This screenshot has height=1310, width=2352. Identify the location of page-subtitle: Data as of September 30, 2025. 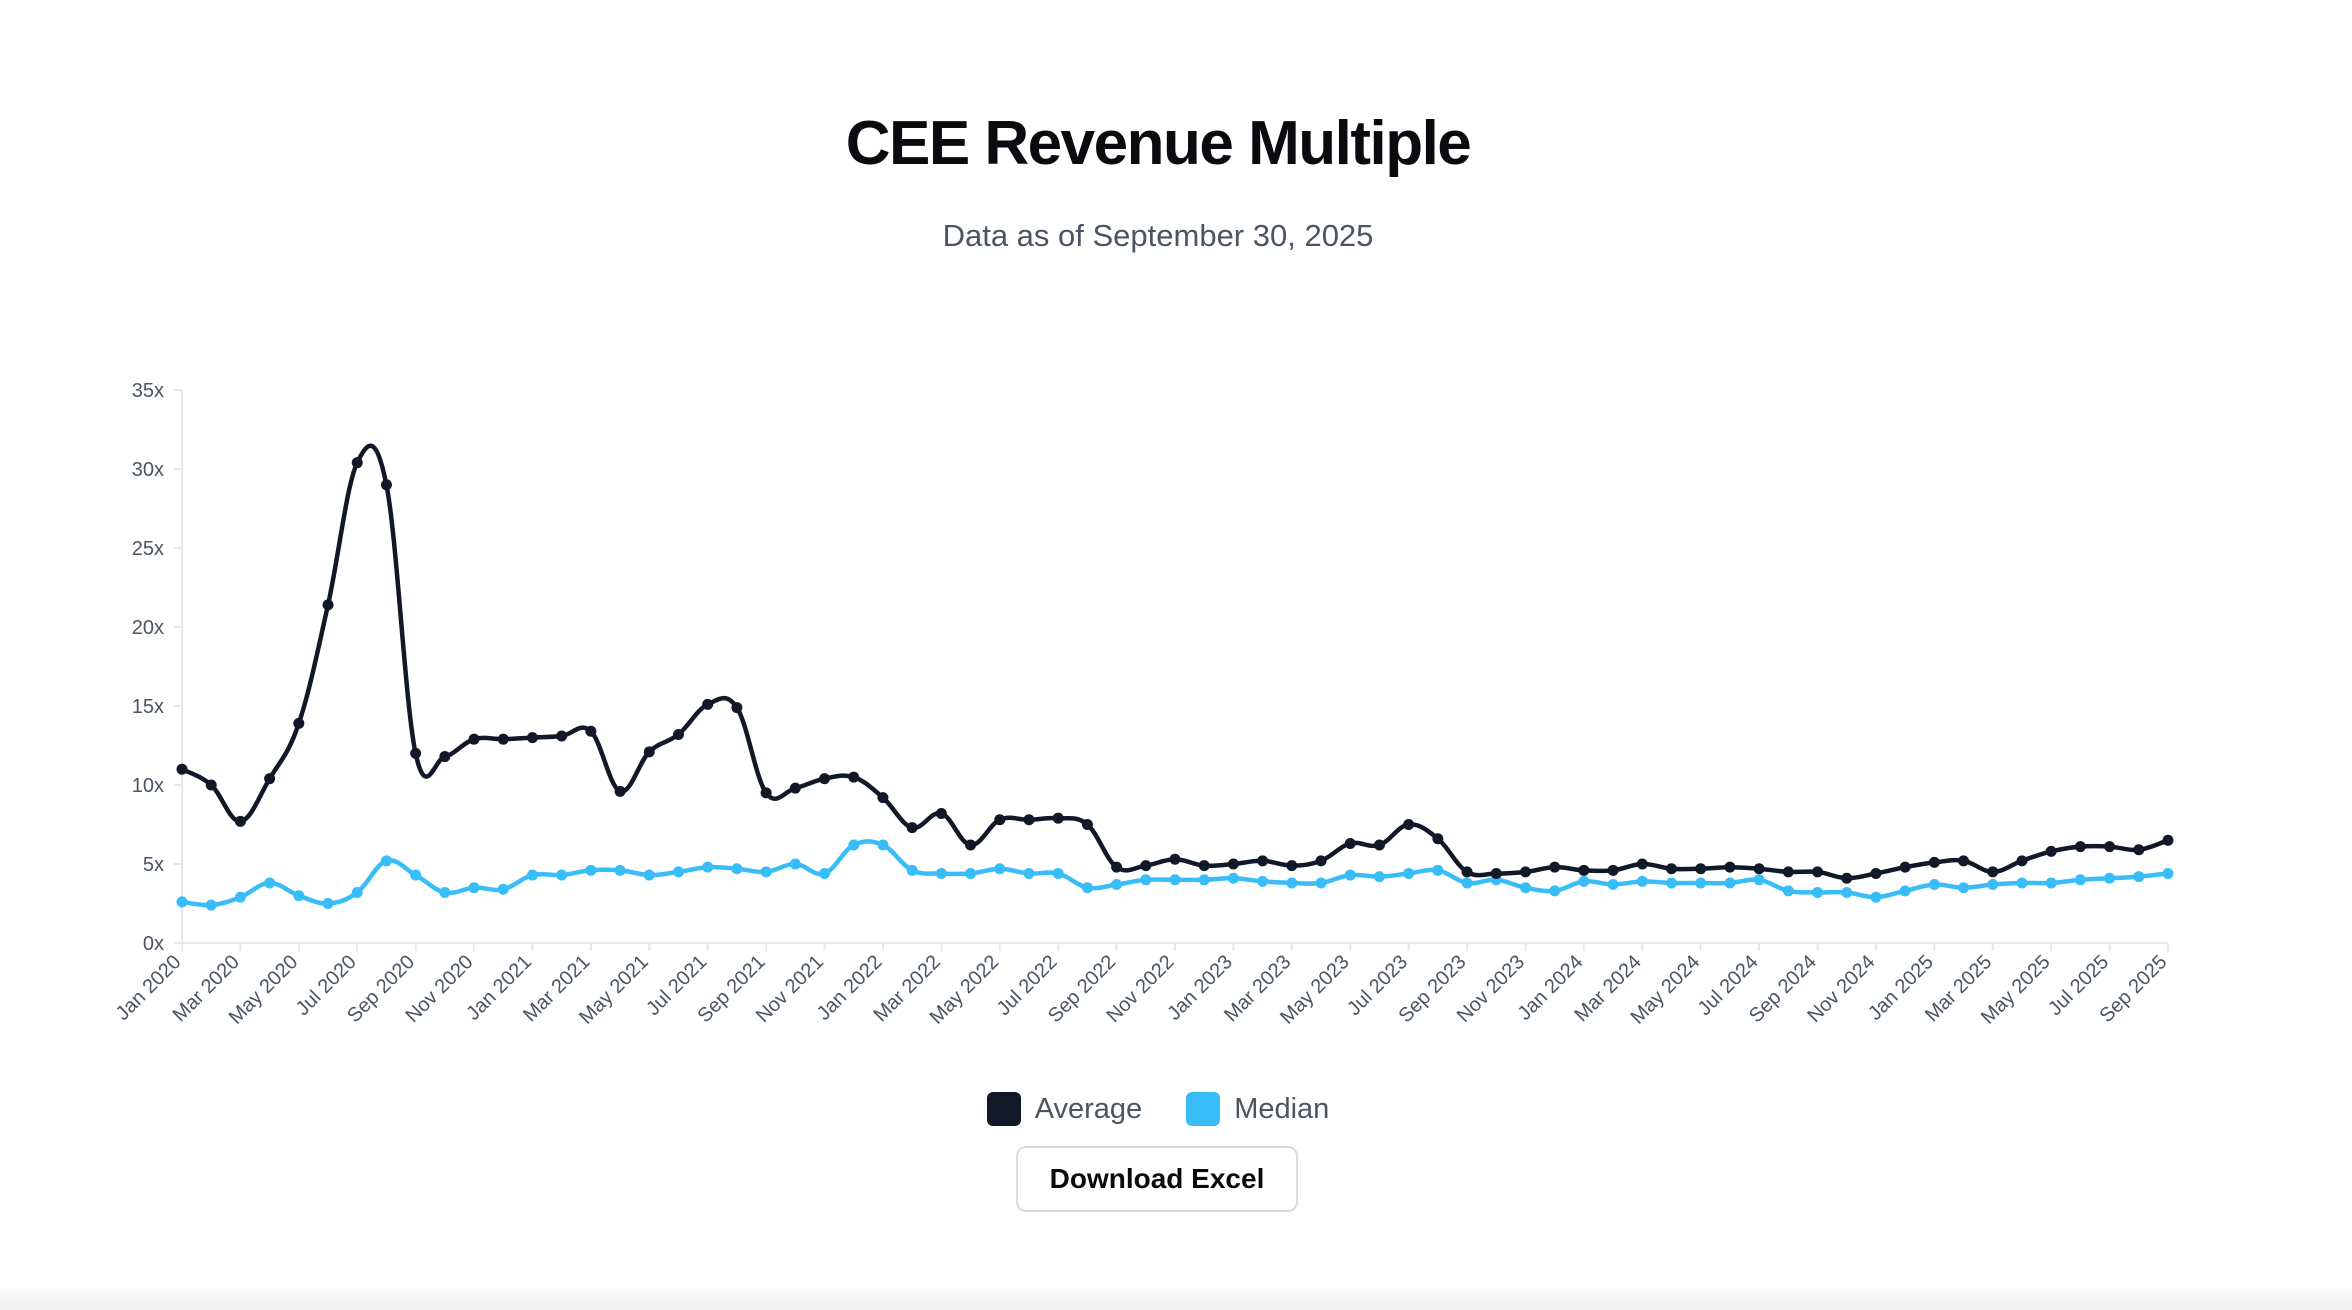
(1158, 235).